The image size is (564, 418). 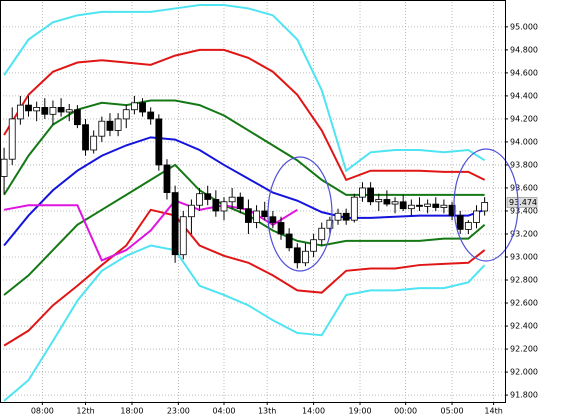 I want to click on x-tick-label: 14th, so click(x=493, y=411).